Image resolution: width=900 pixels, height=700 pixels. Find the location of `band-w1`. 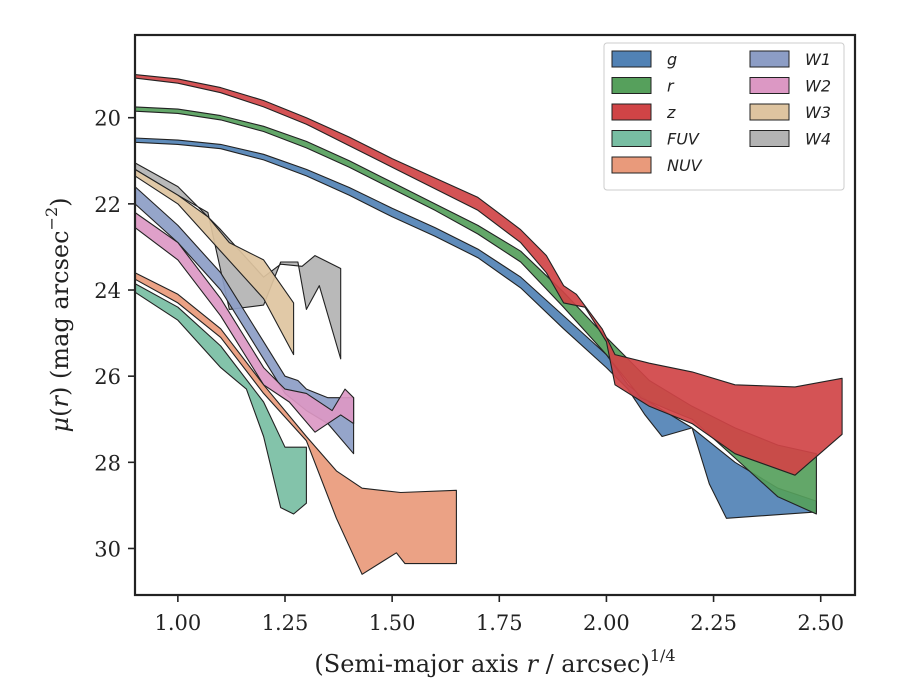

band-w1 is located at coordinates (244, 320).